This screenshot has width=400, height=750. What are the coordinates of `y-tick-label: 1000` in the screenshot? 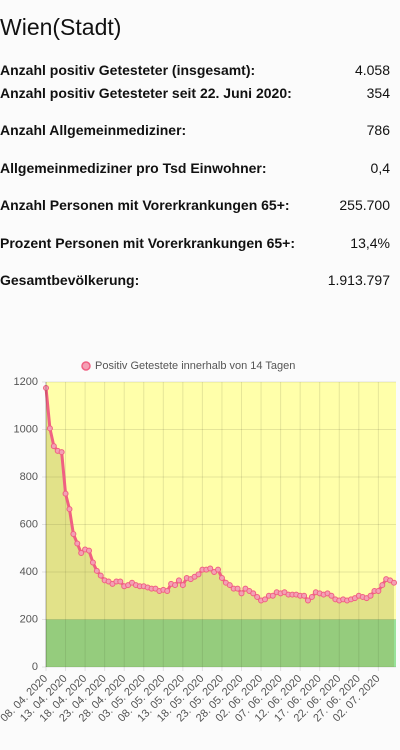 It's located at (26, 429).